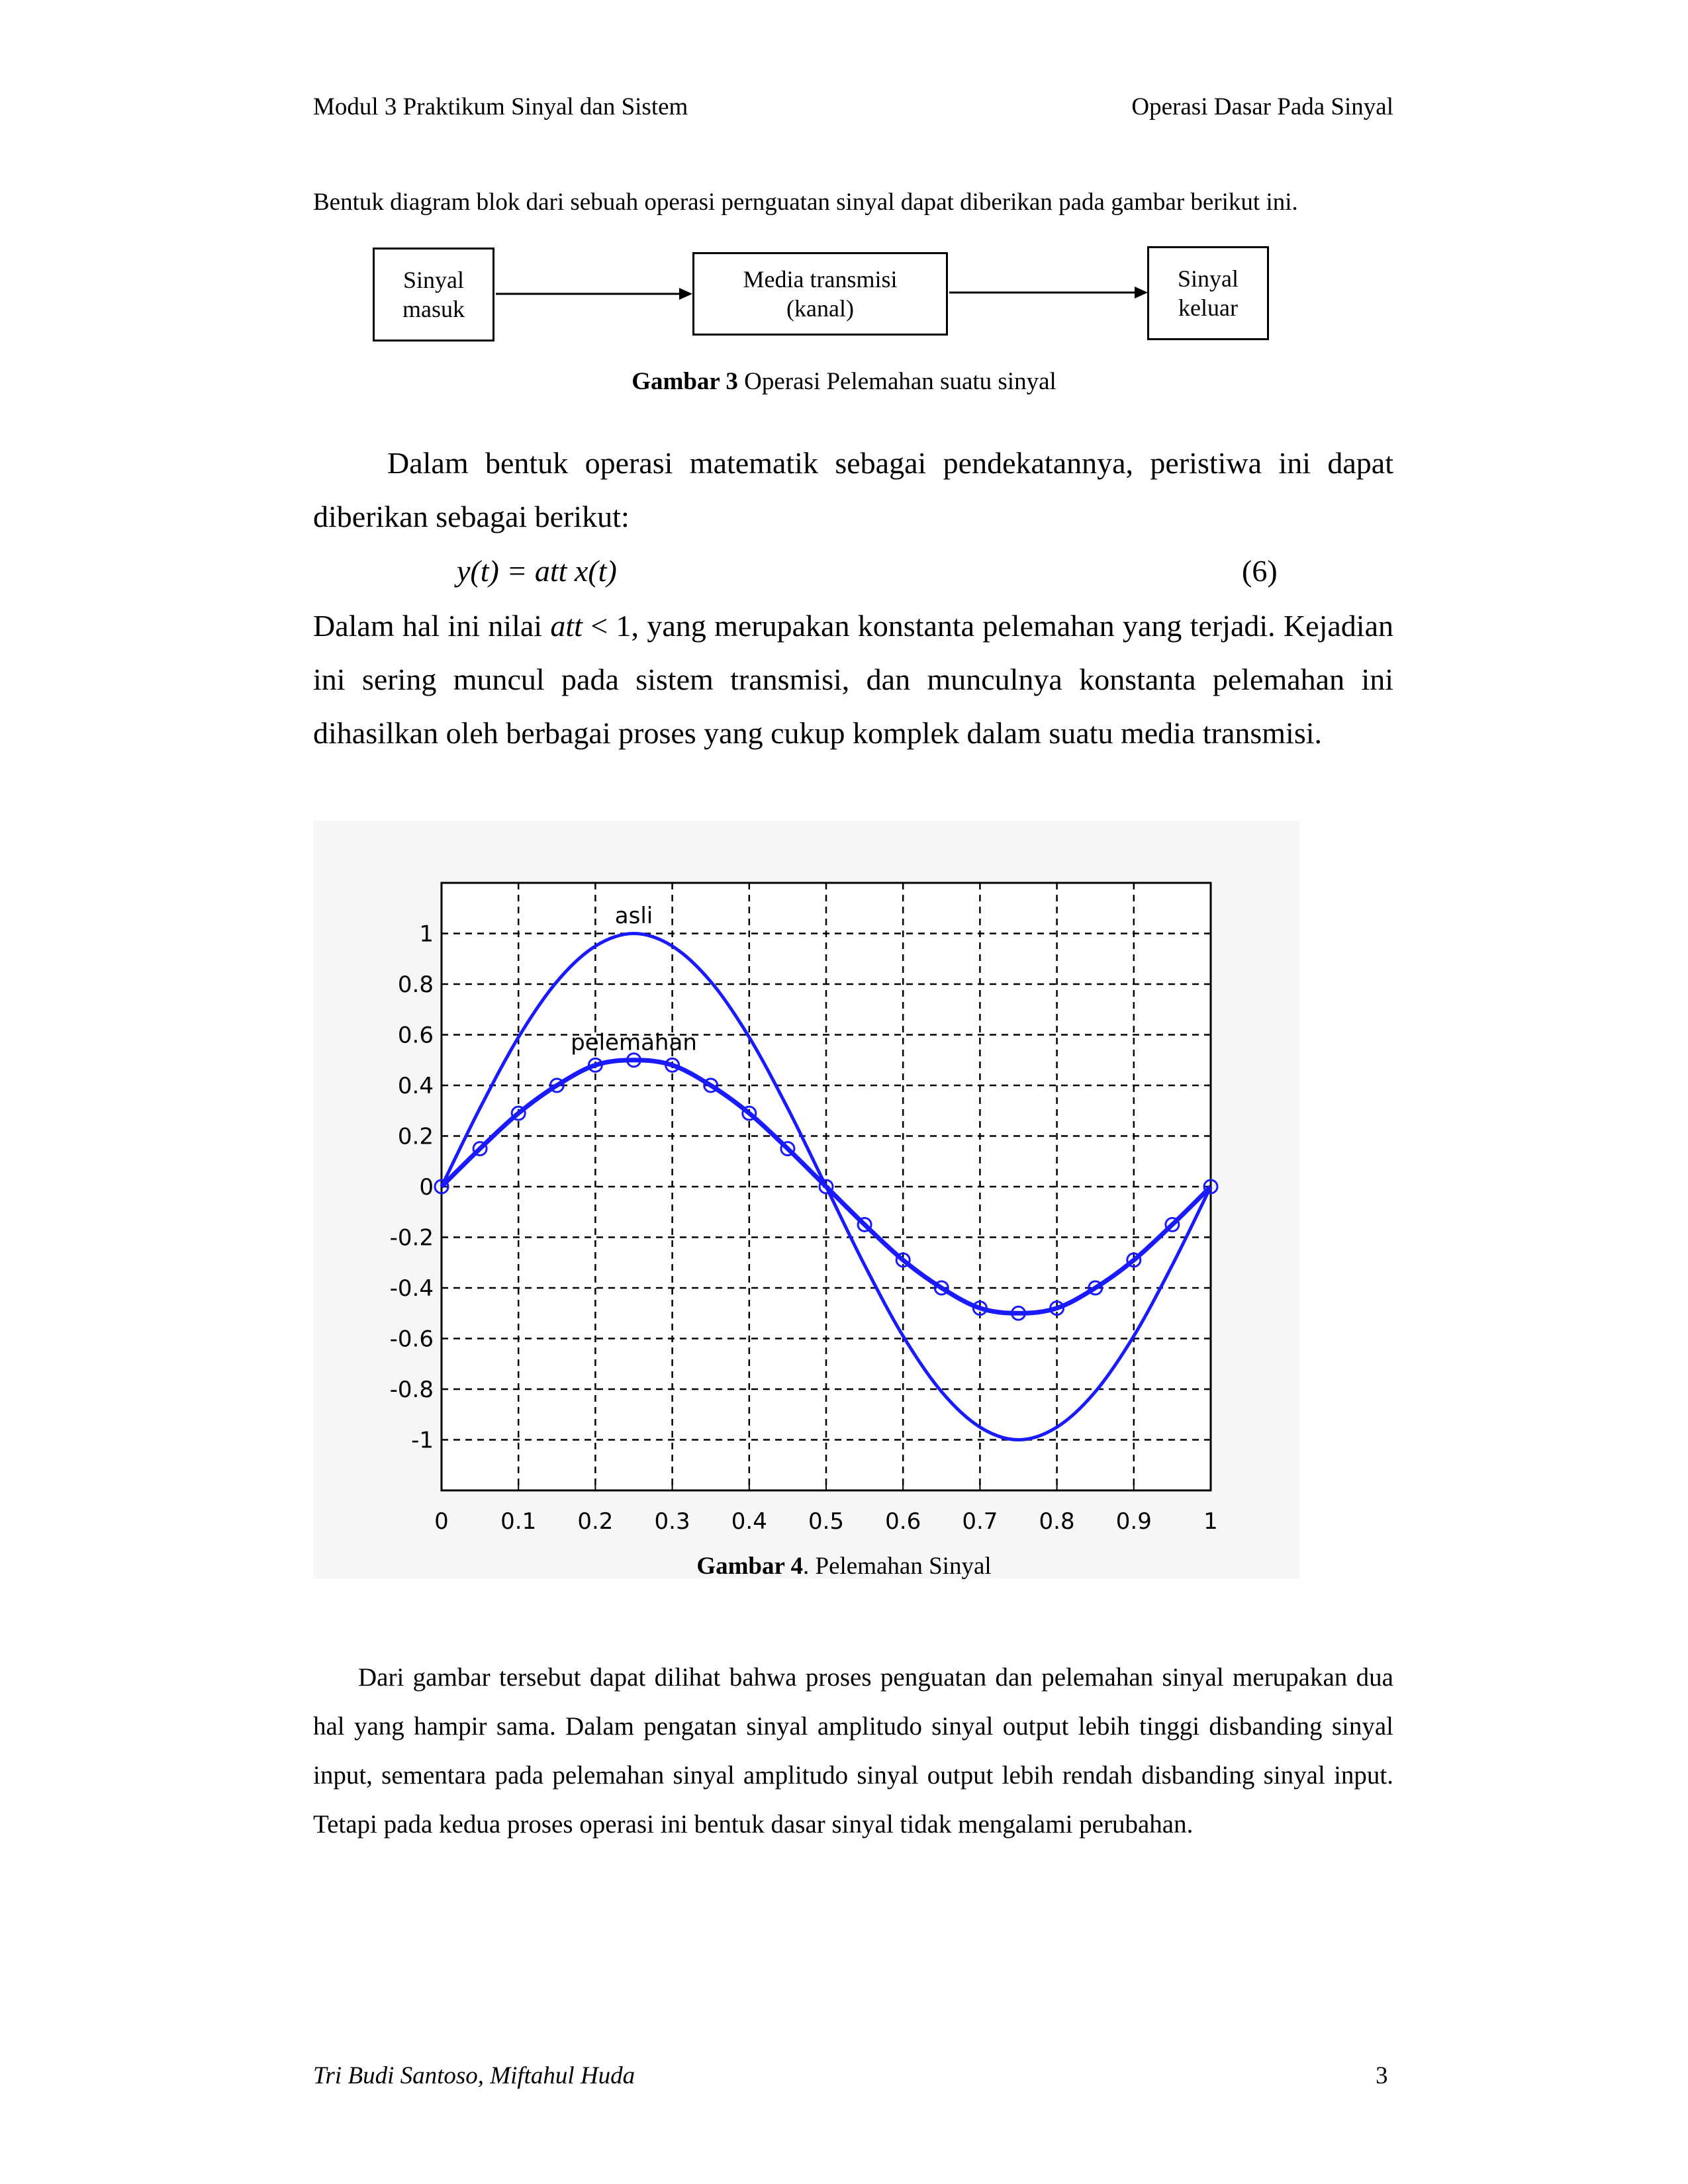 Image resolution: width=1688 pixels, height=2184 pixels. I want to click on y-tick-label: 0, so click(426, 1187).